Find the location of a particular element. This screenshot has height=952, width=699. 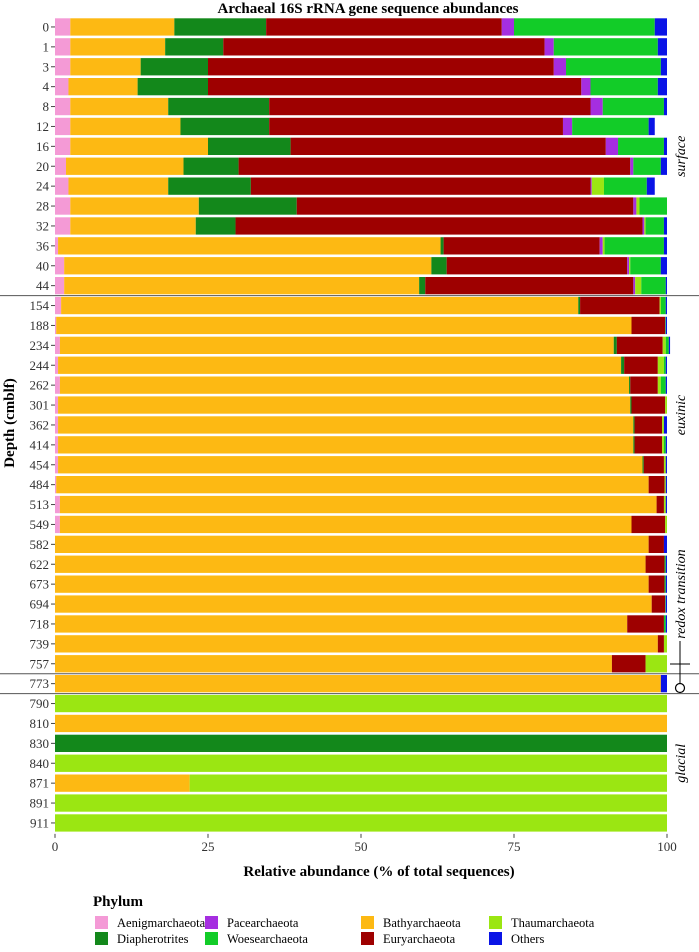

legend-item: Bathyarchaeota is located at coordinates (411, 923).